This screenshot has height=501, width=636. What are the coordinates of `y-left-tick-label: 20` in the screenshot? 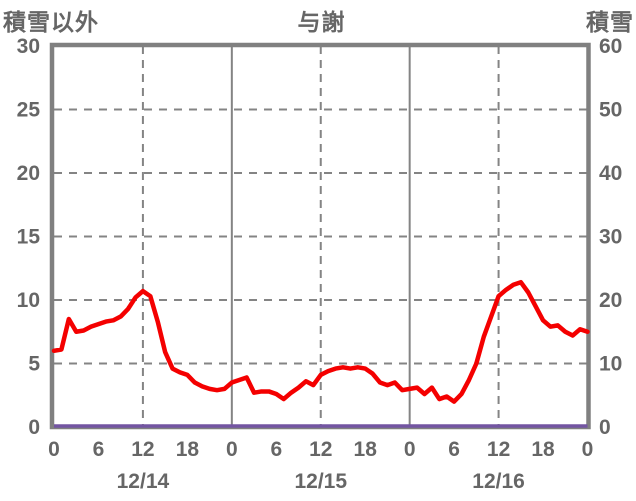 It's located at (28, 173).